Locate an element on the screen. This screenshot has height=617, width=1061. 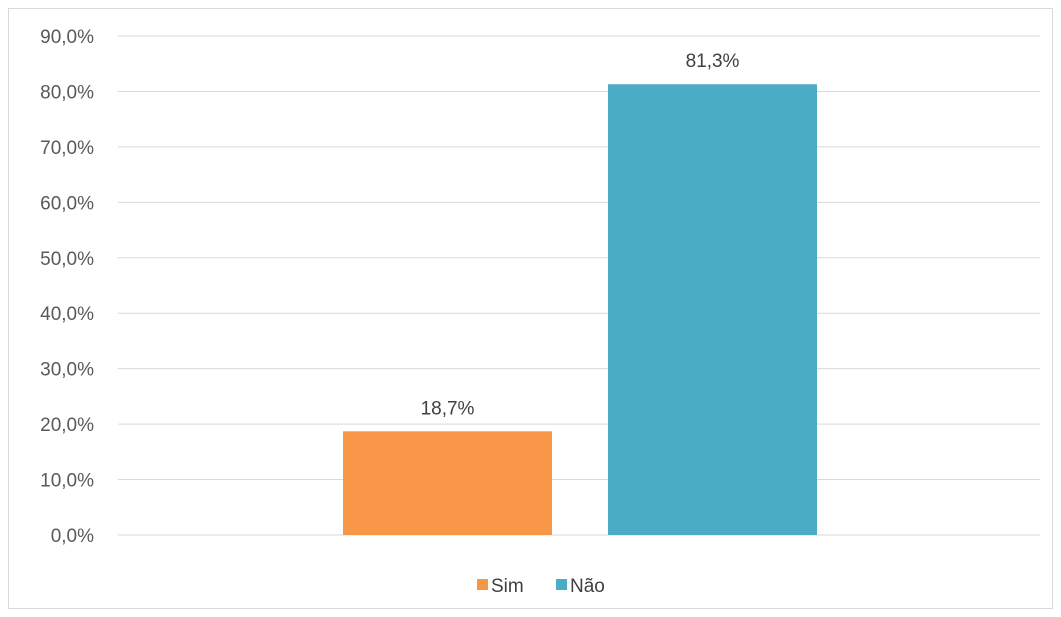
legend-label: Não is located at coordinates (587, 586).